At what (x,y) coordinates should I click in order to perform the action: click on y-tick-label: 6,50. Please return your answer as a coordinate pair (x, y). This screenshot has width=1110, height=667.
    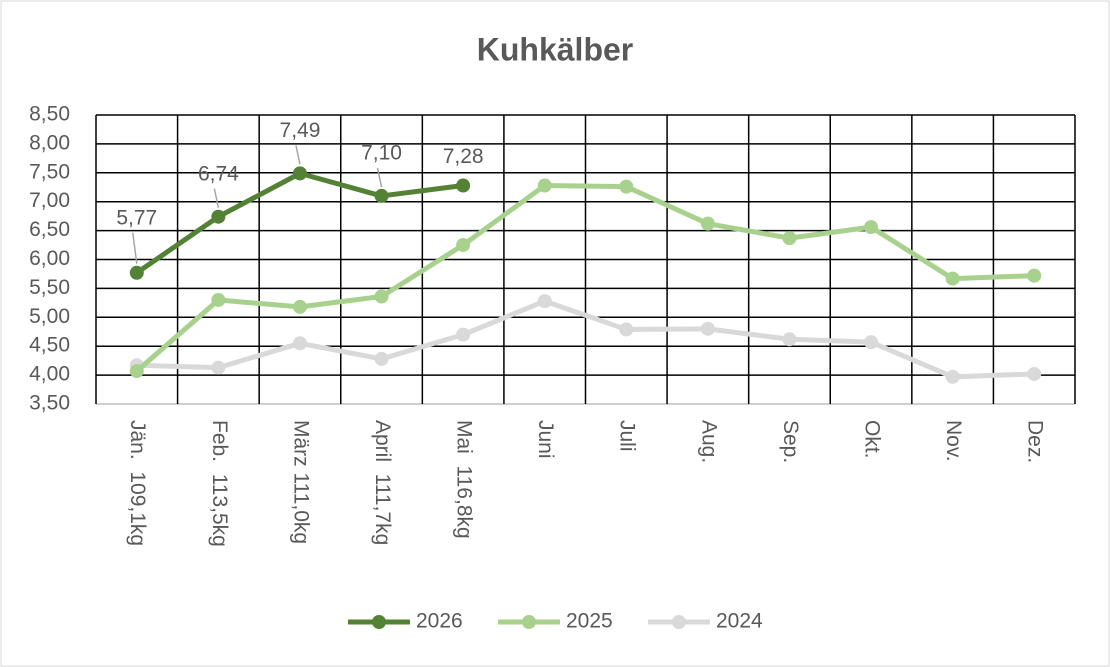
    Looking at the image, I should click on (49, 229).